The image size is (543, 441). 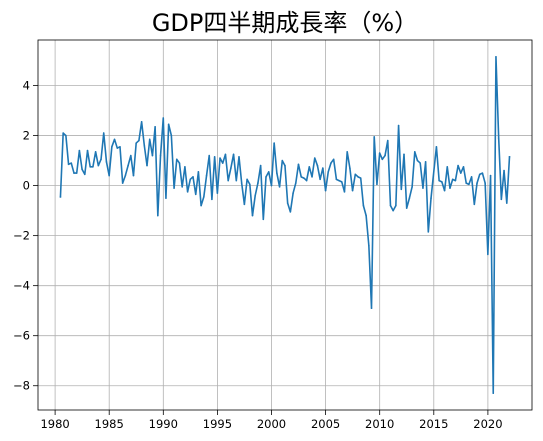 What do you see at coordinates (163, 424) in the screenshot?
I see `x-tick-label: 1990` at bounding box center [163, 424].